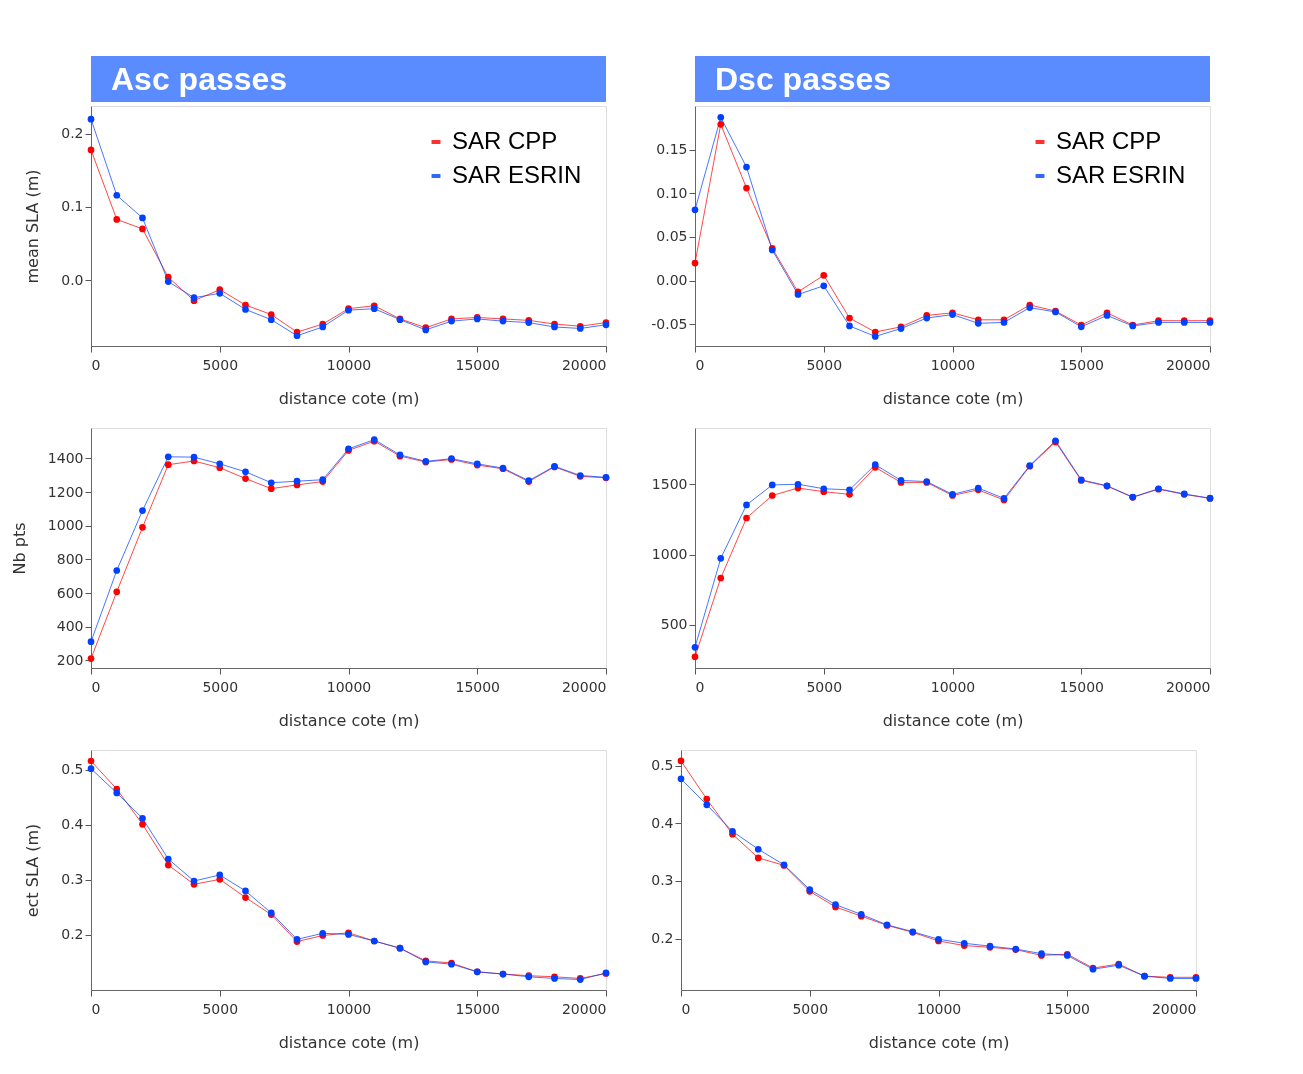 The height and width of the screenshot is (1074, 1303). I want to click on y-tick-label: -0.05, so click(669, 323).